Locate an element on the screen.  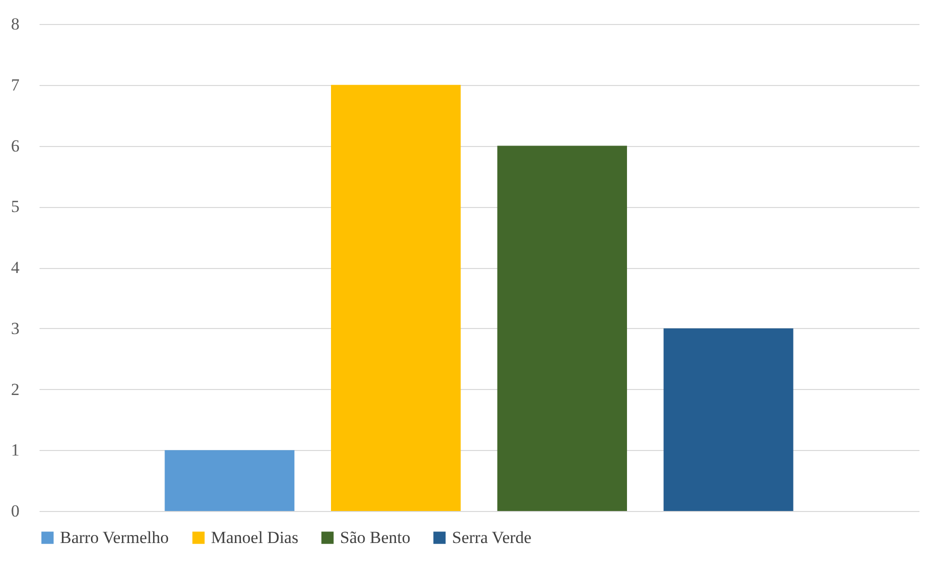
y-tick-label: 2 is located at coordinates (15, 389).